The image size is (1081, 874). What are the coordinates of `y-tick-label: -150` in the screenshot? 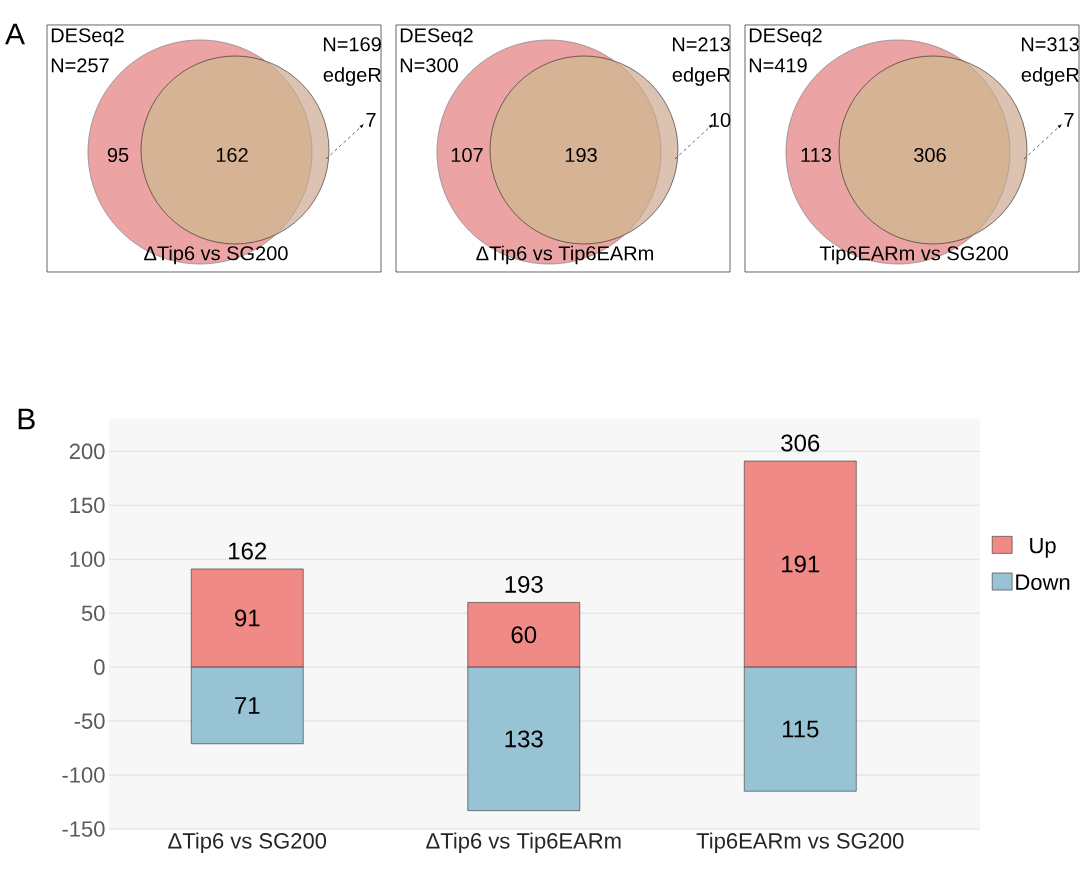 It's located at (83, 829).